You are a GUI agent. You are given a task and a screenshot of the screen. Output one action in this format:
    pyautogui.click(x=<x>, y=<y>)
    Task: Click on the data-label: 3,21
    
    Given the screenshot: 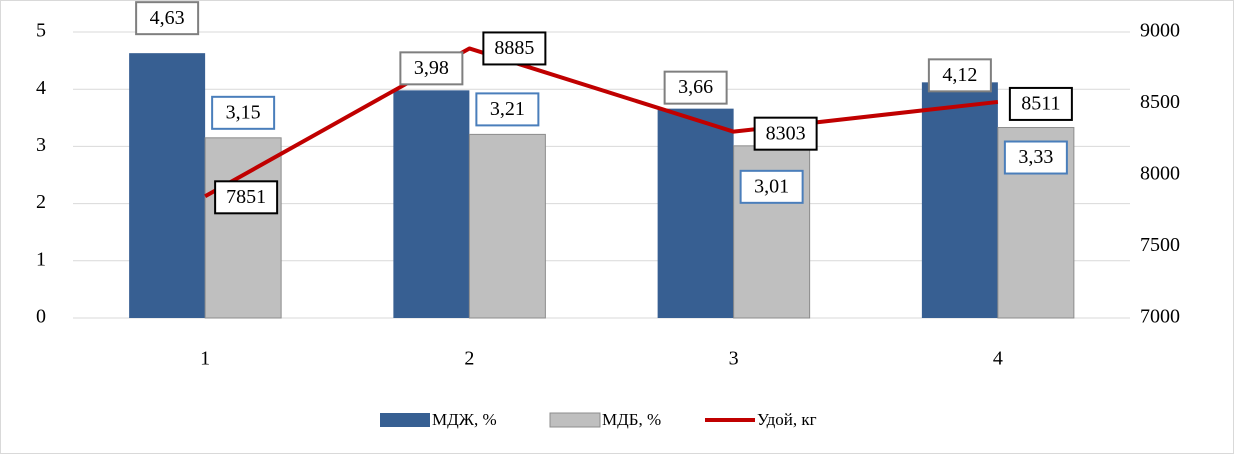 What is the action you would take?
    pyautogui.click(x=507, y=109)
    